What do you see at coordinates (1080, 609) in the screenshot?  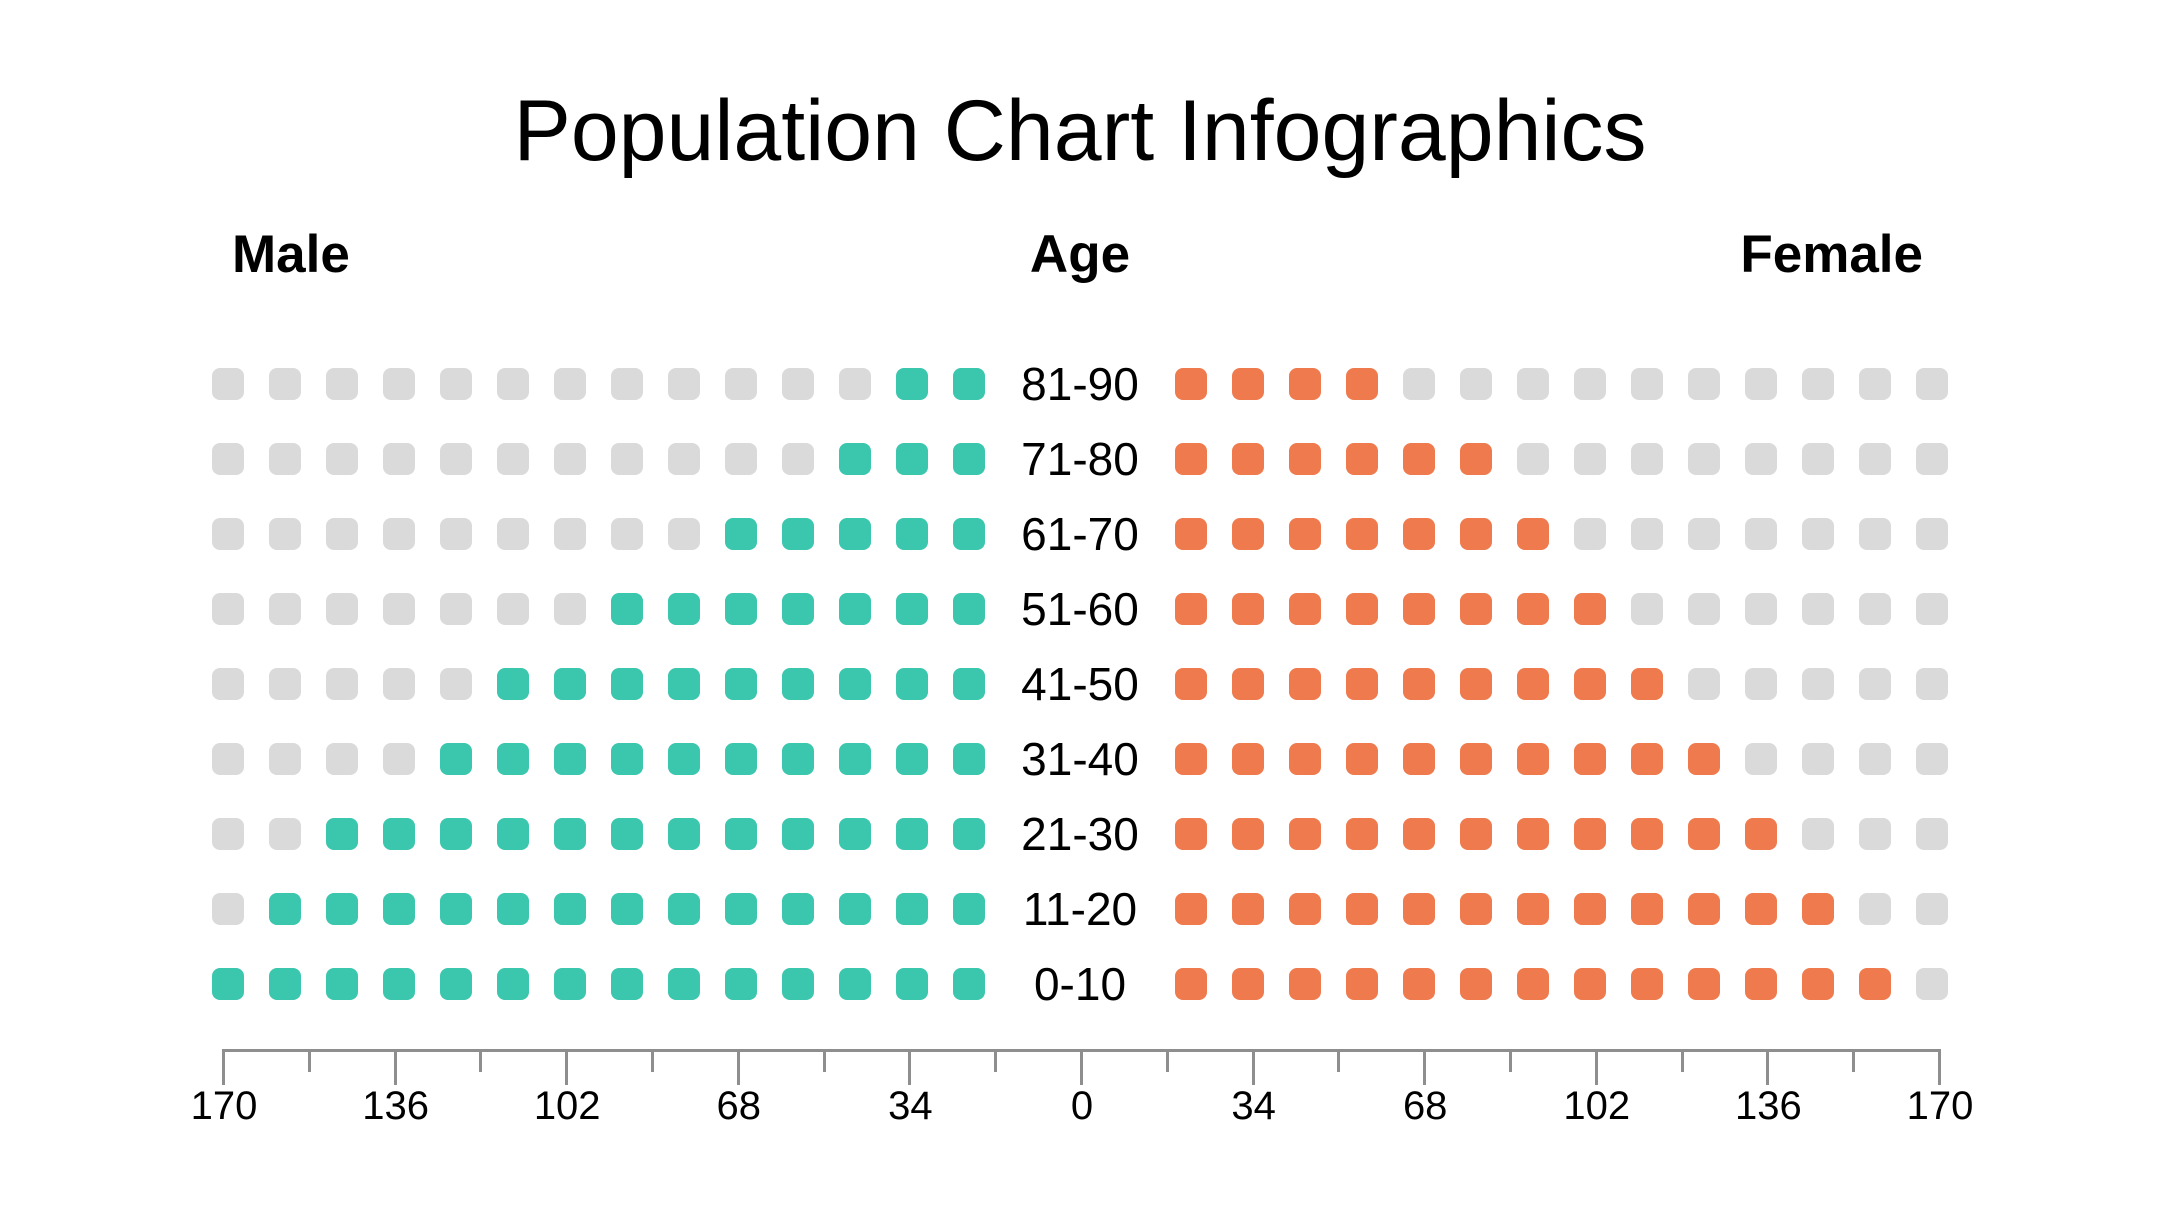 I see `age-row-label: 51-60` at bounding box center [1080, 609].